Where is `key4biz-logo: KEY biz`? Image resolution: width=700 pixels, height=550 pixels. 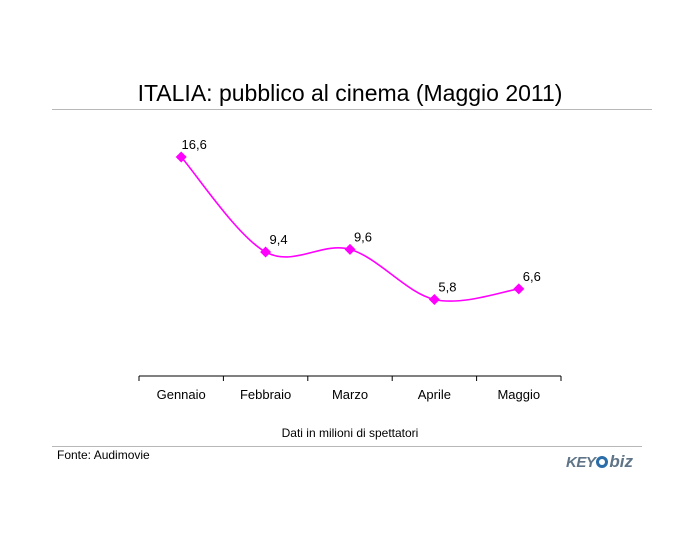
key4biz-logo: KEY biz is located at coordinates (599, 462).